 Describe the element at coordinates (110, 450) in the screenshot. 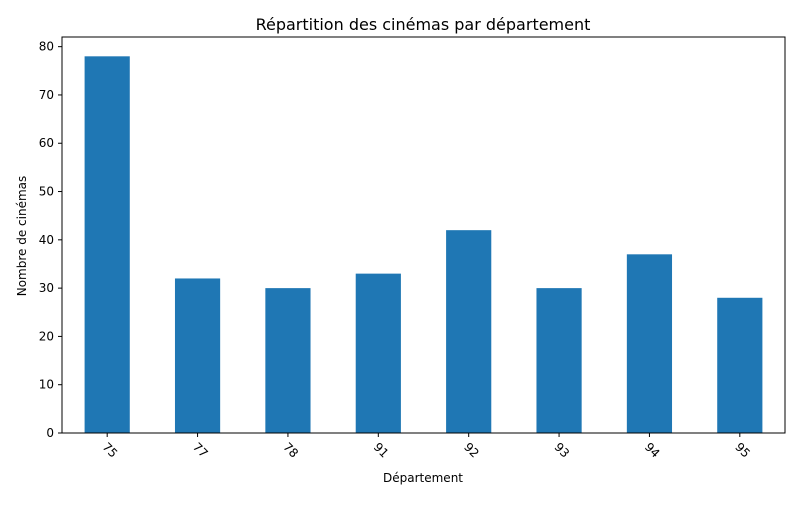

I see `x-tick-label-75: 75` at that location.